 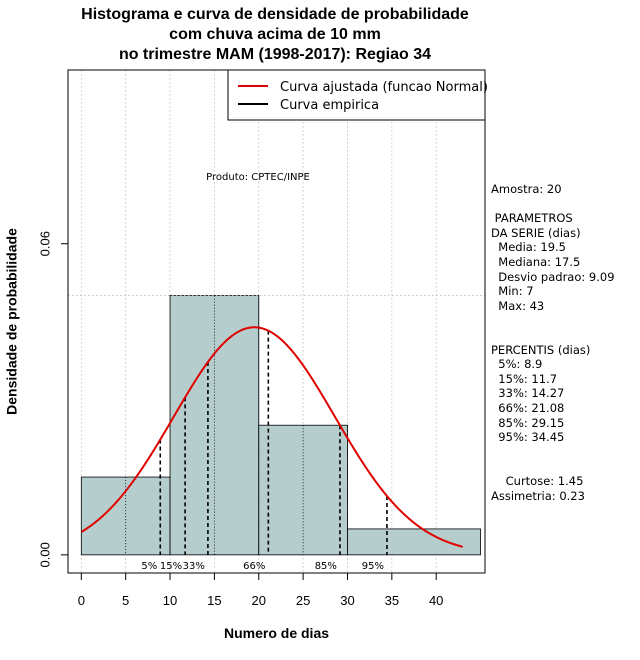 What do you see at coordinates (171, 566) in the screenshot?
I see `percentile-label: 15%` at bounding box center [171, 566].